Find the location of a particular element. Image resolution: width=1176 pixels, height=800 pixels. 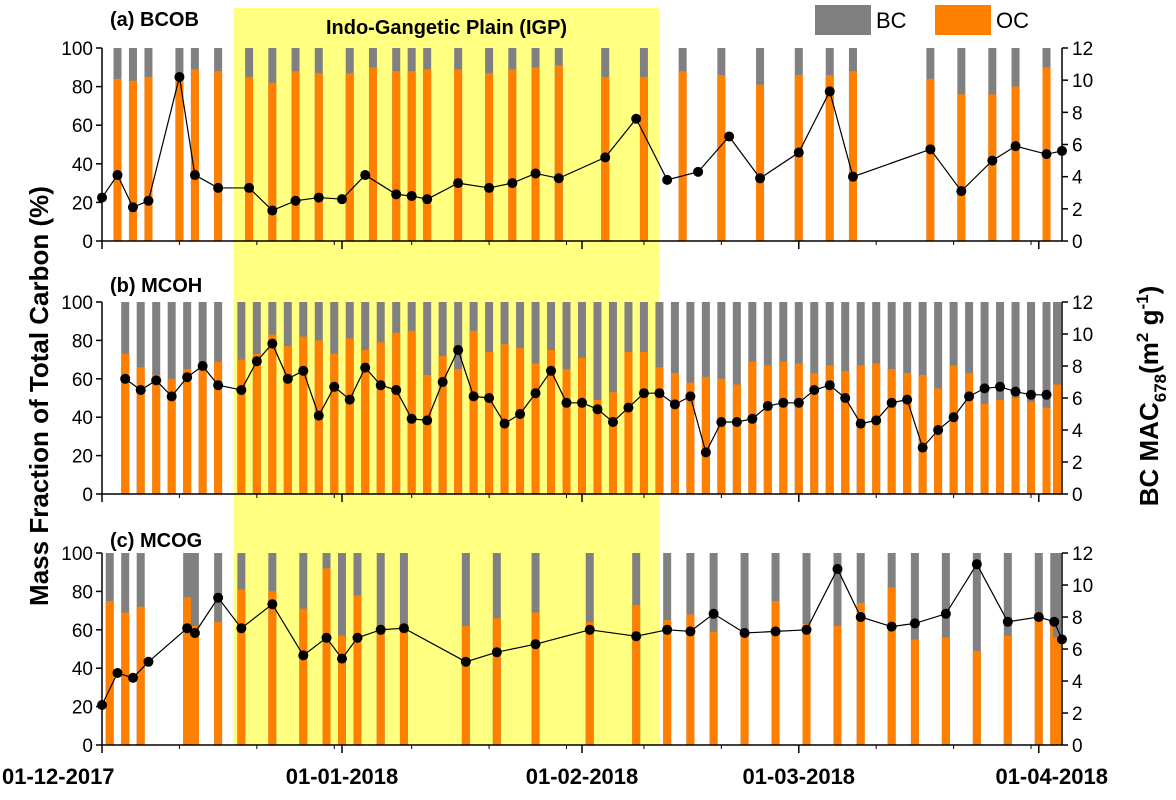

x-tick-label-121: 01-04-2018 is located at coordinates (1051, 776).